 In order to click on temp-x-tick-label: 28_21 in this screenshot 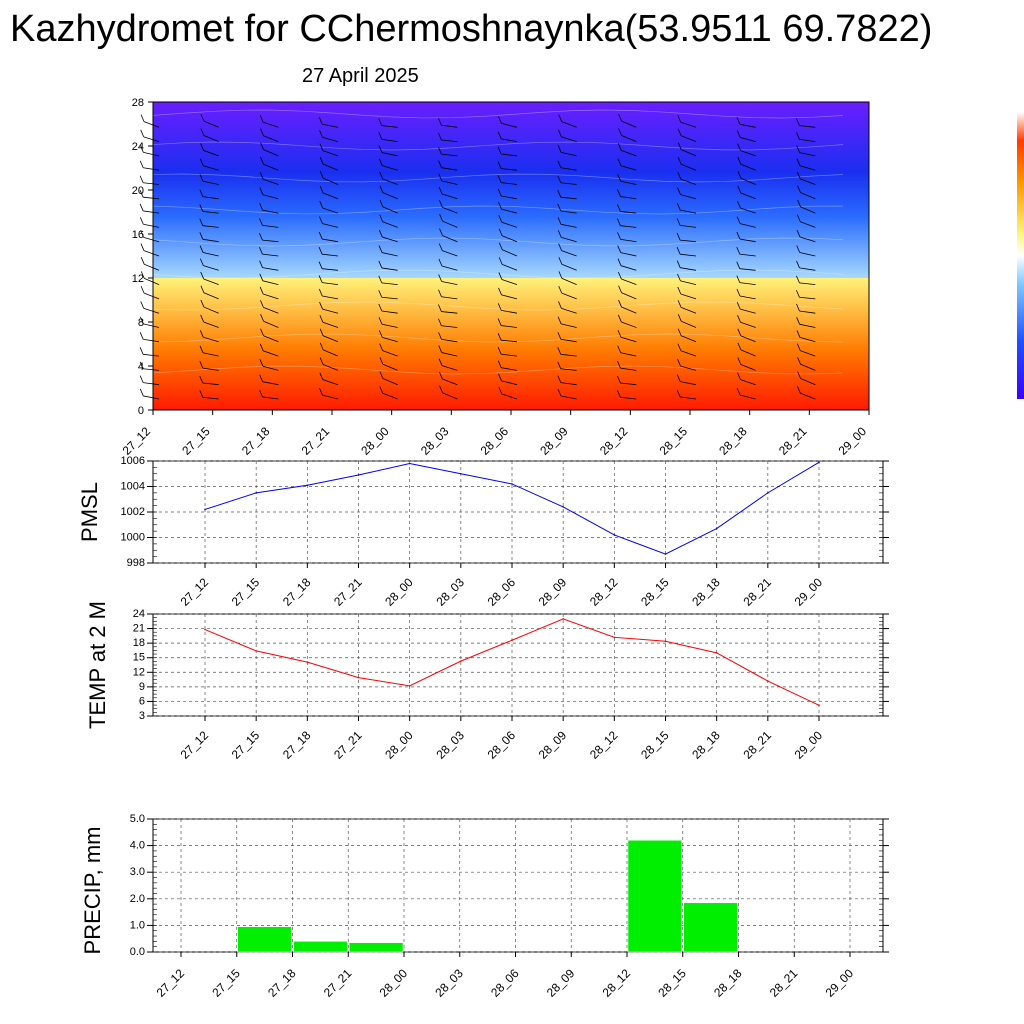, I will do `click(757, 745)`.